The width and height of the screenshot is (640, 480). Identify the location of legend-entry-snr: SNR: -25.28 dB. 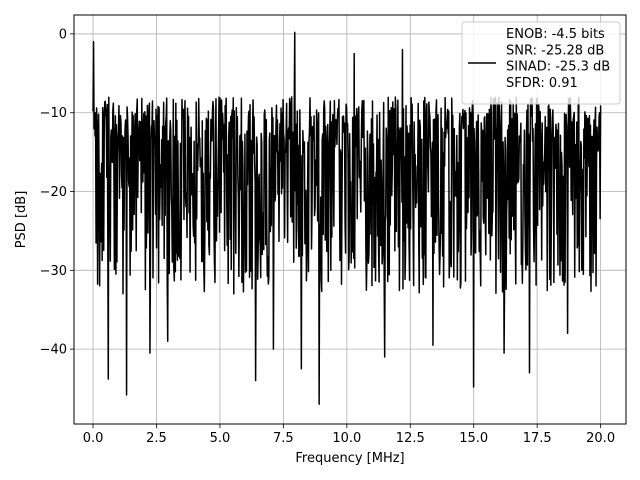
(555, 50).